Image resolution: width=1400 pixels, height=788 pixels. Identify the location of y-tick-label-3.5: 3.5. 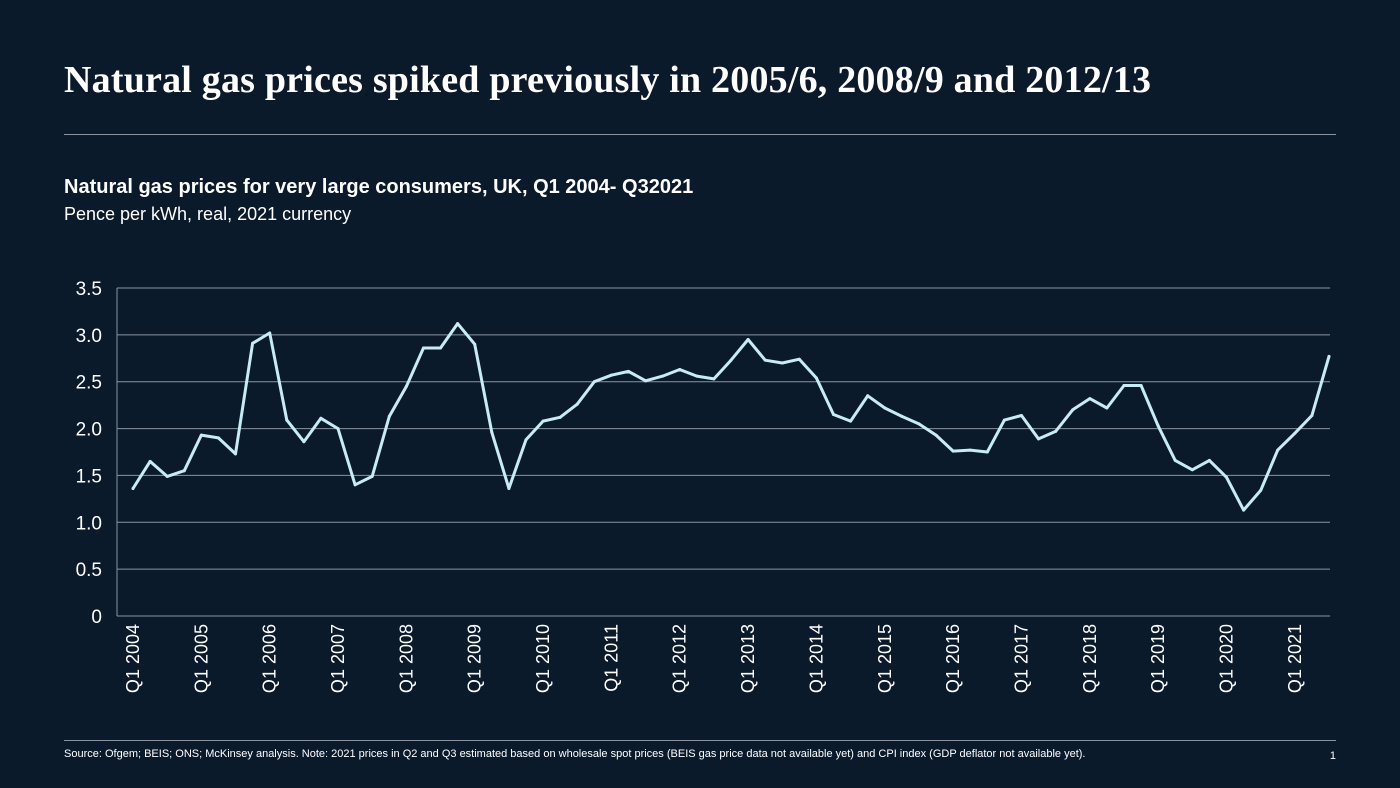
(89, 289).